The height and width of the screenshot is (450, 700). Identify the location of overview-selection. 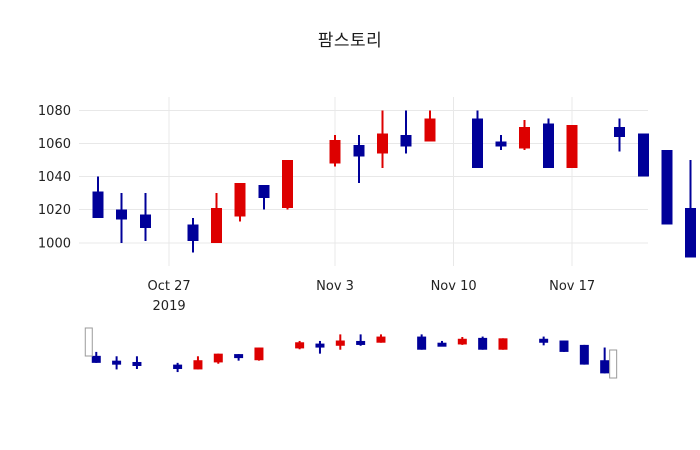
(351, 353).